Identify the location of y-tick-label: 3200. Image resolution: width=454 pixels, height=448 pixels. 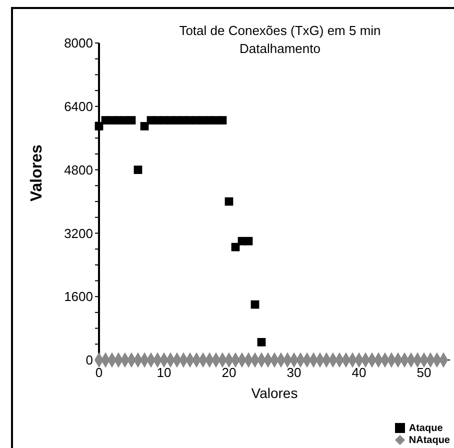
(78, 233).